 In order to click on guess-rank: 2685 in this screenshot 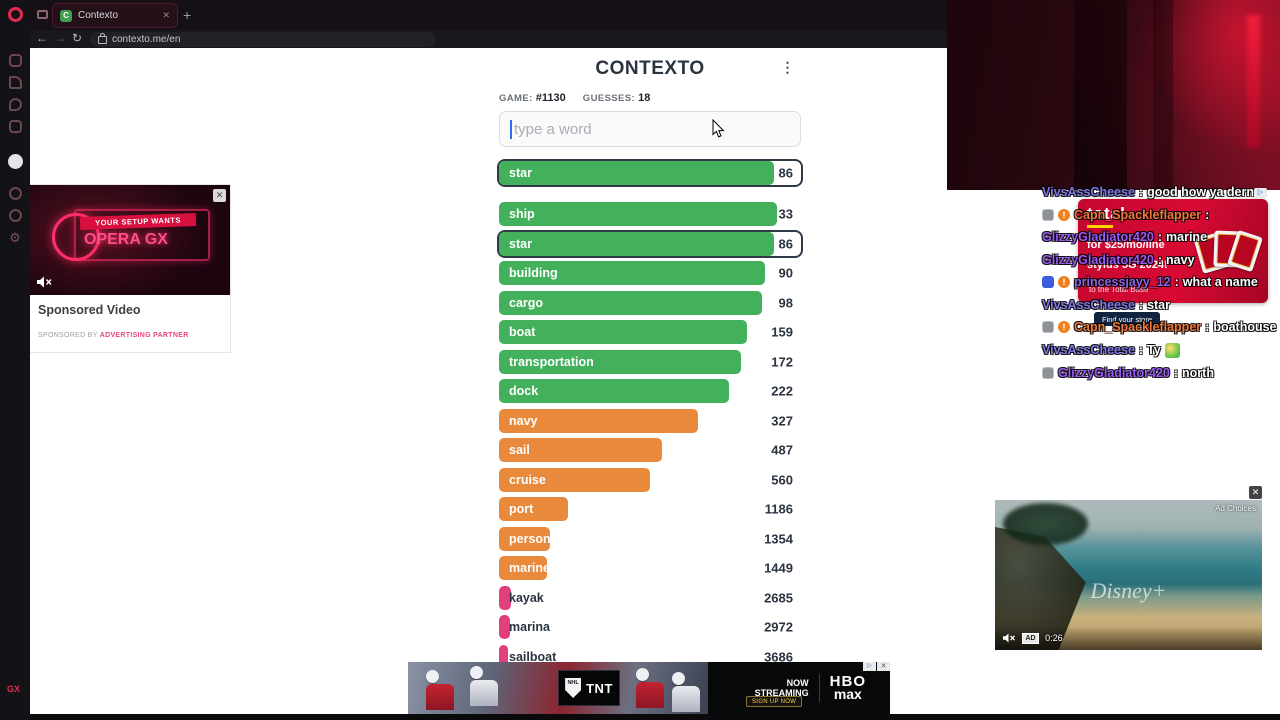, I will do `click(778, 597)`.